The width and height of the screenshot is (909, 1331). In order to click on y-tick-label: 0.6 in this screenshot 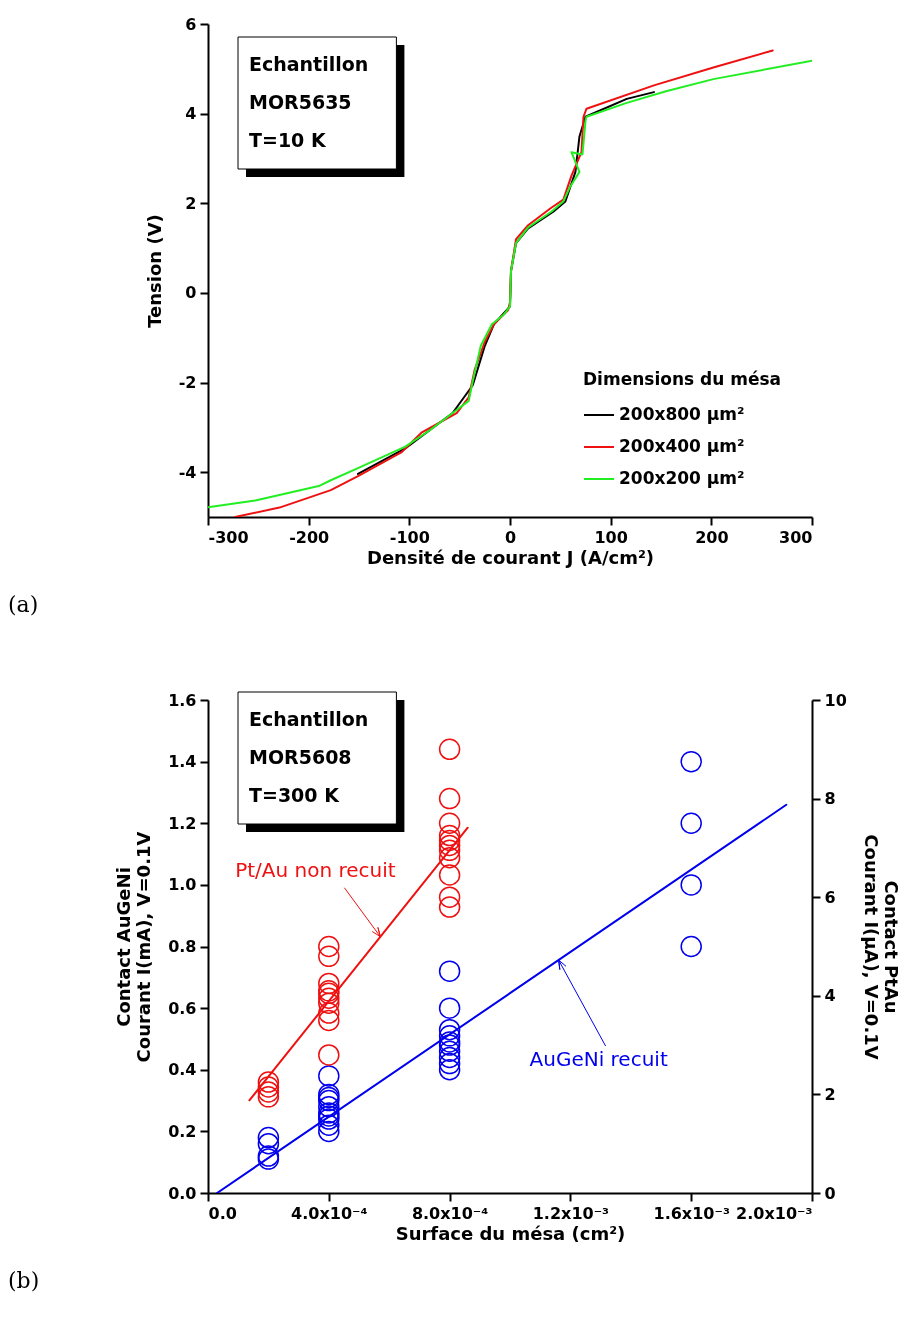, I will do `click(182, 1008)`.